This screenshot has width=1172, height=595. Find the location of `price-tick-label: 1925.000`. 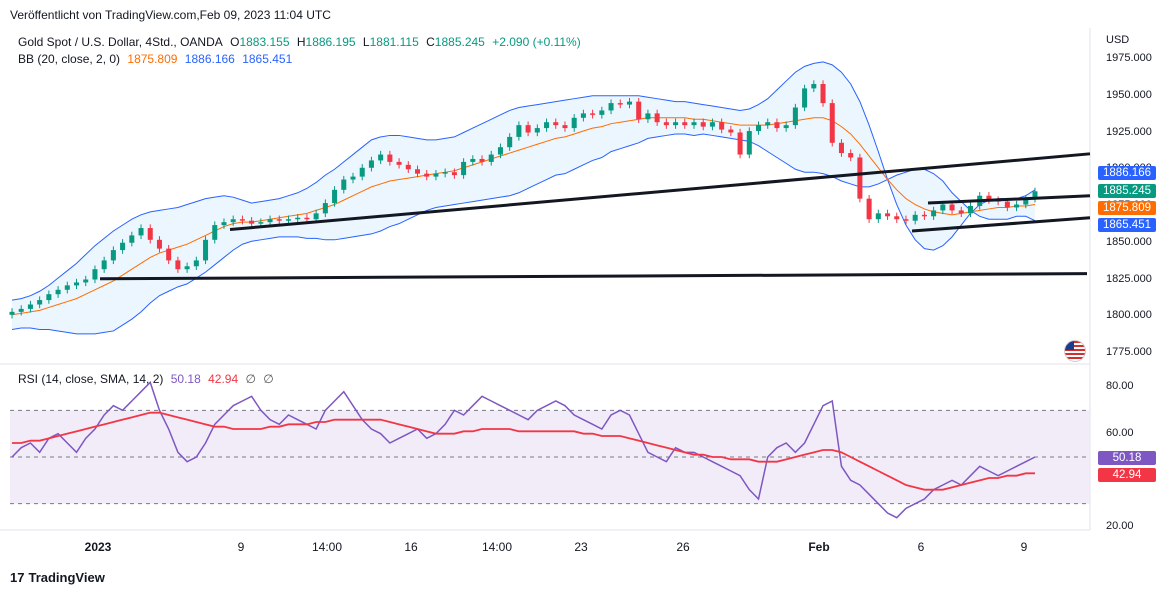

price-tick-label: 1925.000 is located at coordinates (1129, 131).